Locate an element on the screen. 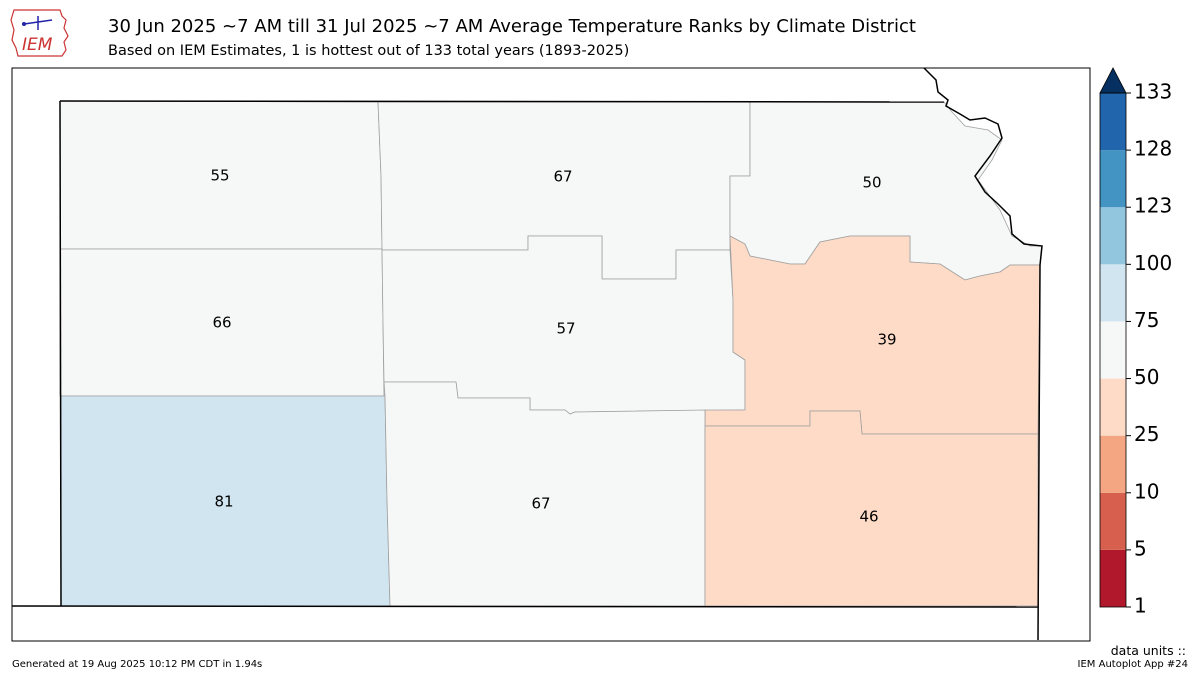 This screenshot has height=675, width=1200. colorbar-tick-label: 50 is located at coordinates (1146, 377).